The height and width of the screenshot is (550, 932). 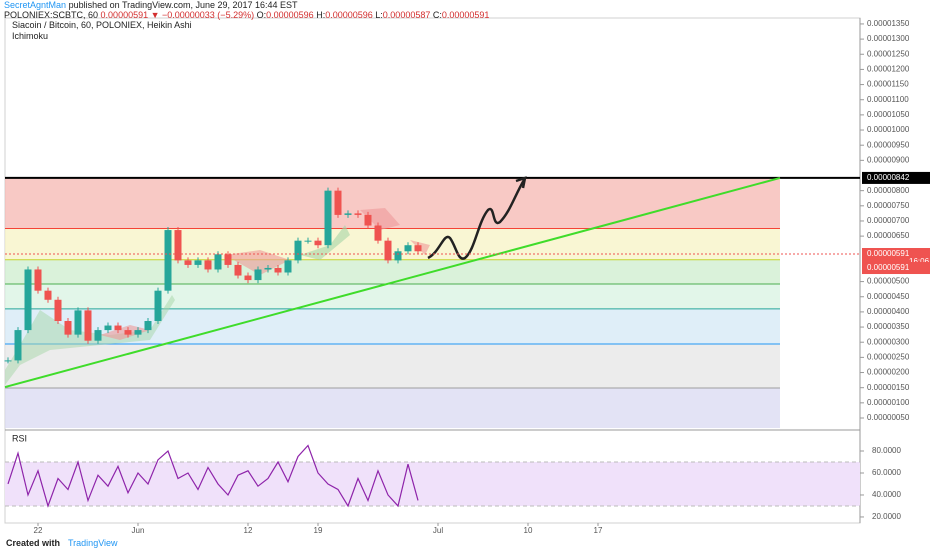 What do you see at coordinates (888, 296) in the screenshot?
I see `y-tick-label: 0.00000450` at bounding box center [888, 296].